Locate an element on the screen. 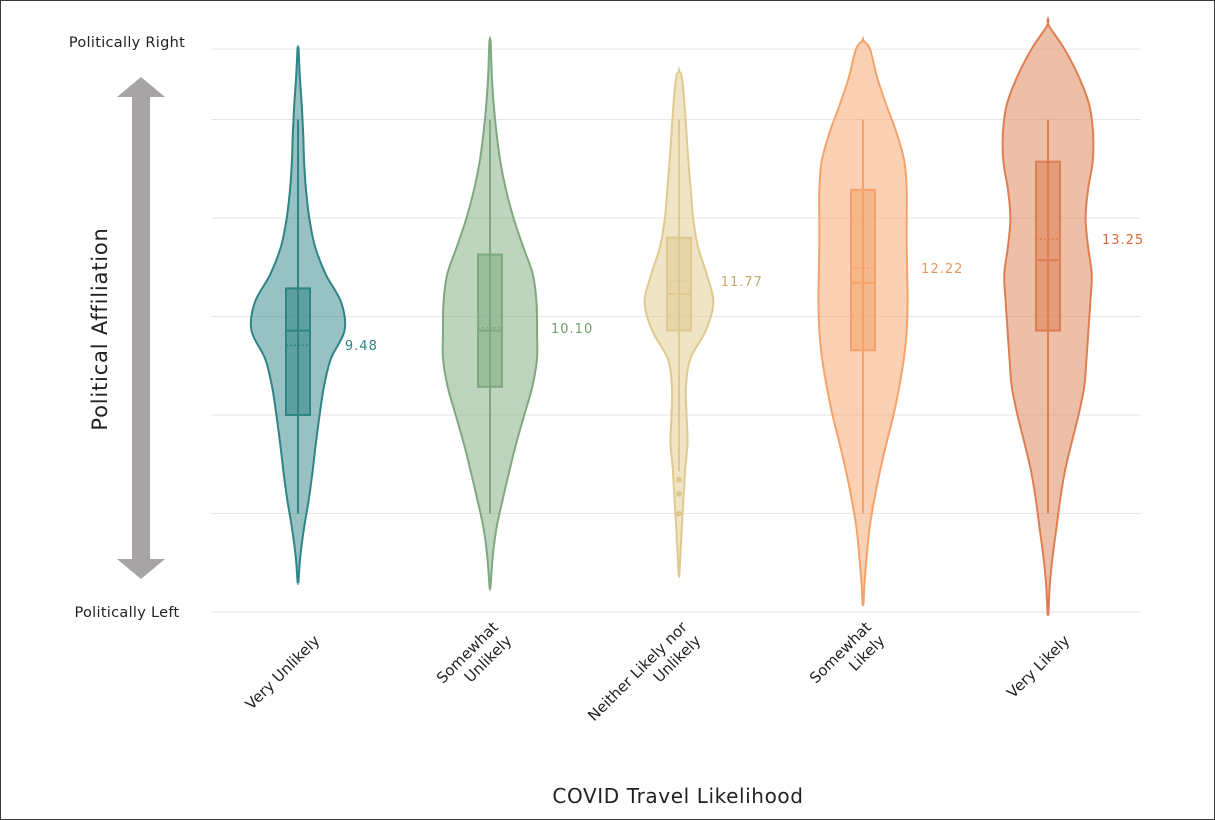  x-tick-label: Very Likely is located at coordinates (1038, 667).